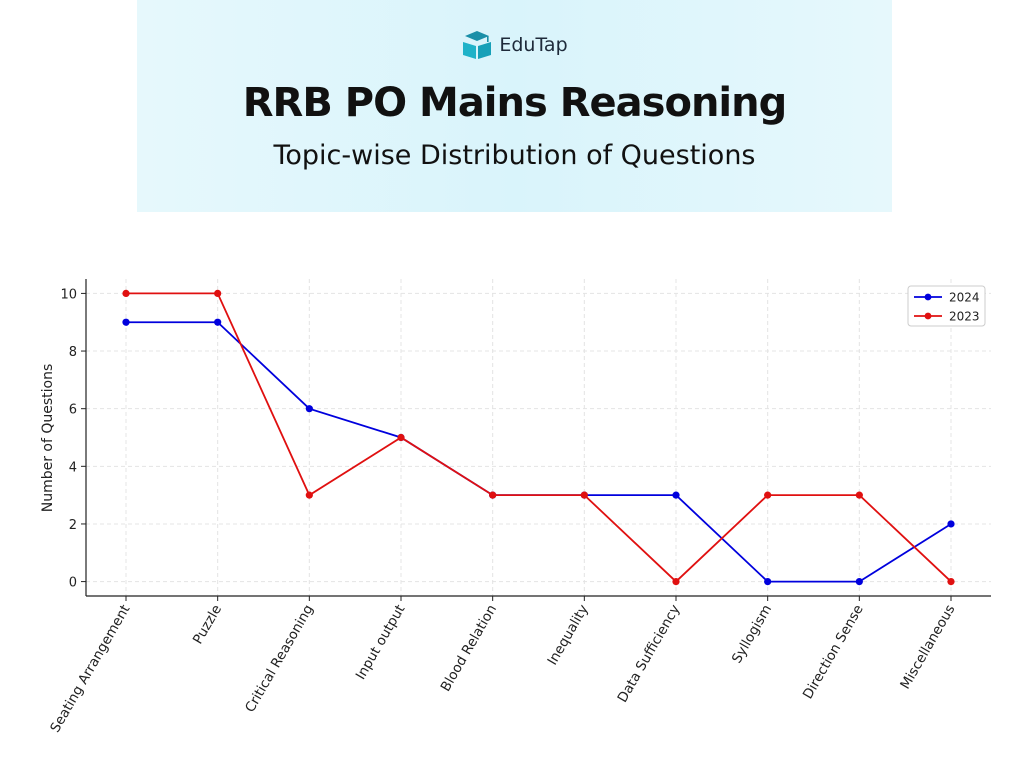 Image resolution: width=1024 pixels, height=768 pixels. What do you see at coordinates (567, 635) in the screenshot?
I see `x-tick-label: Inequality` at bounding box center [567, 635].